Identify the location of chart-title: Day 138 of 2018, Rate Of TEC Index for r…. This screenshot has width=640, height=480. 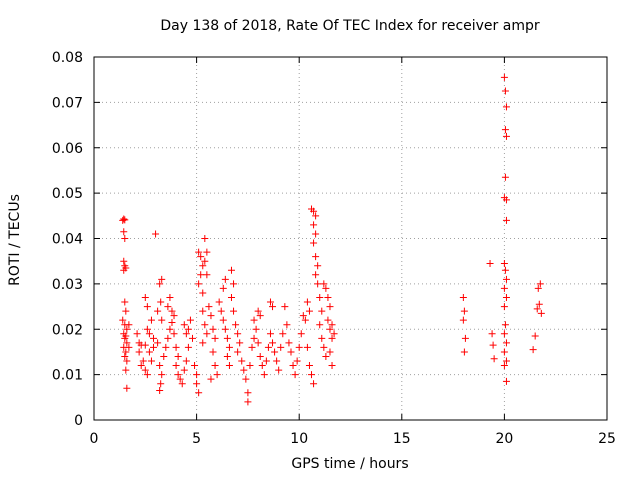
(350, 26).